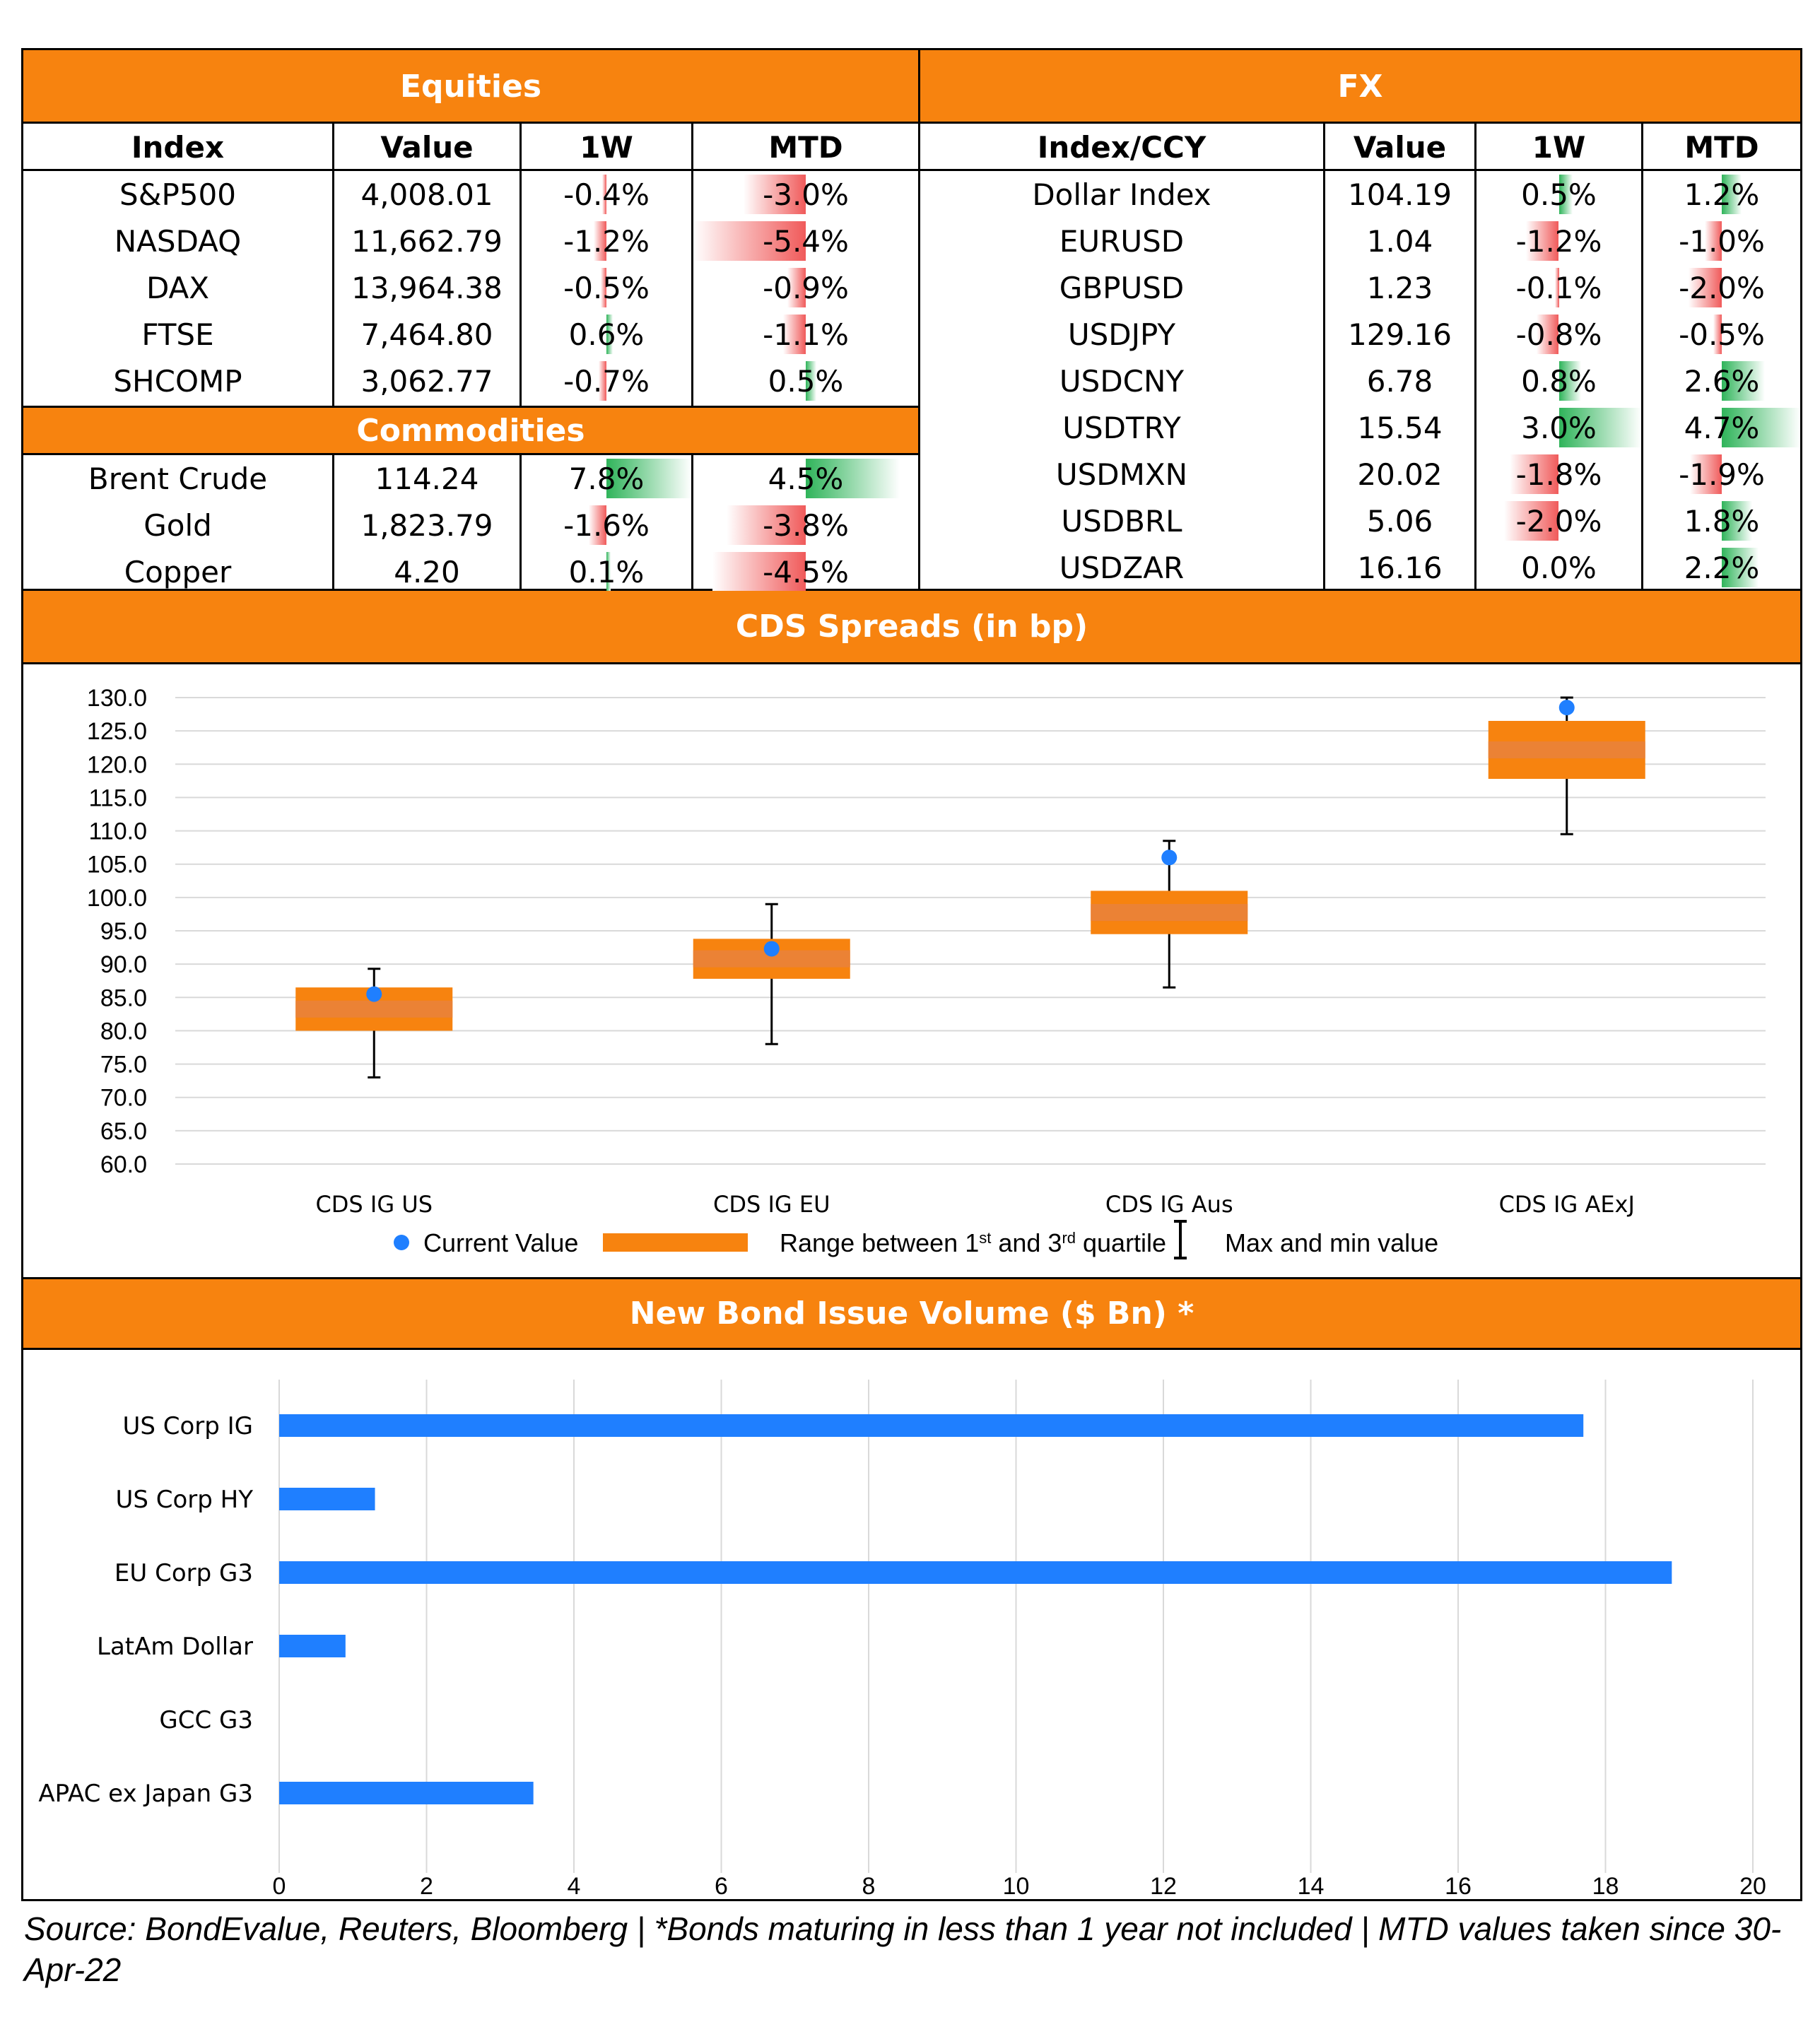  Describe the element at coordinates (1122, 567) in the screenshot. I see `row-name-text: USDZAR` at that location.